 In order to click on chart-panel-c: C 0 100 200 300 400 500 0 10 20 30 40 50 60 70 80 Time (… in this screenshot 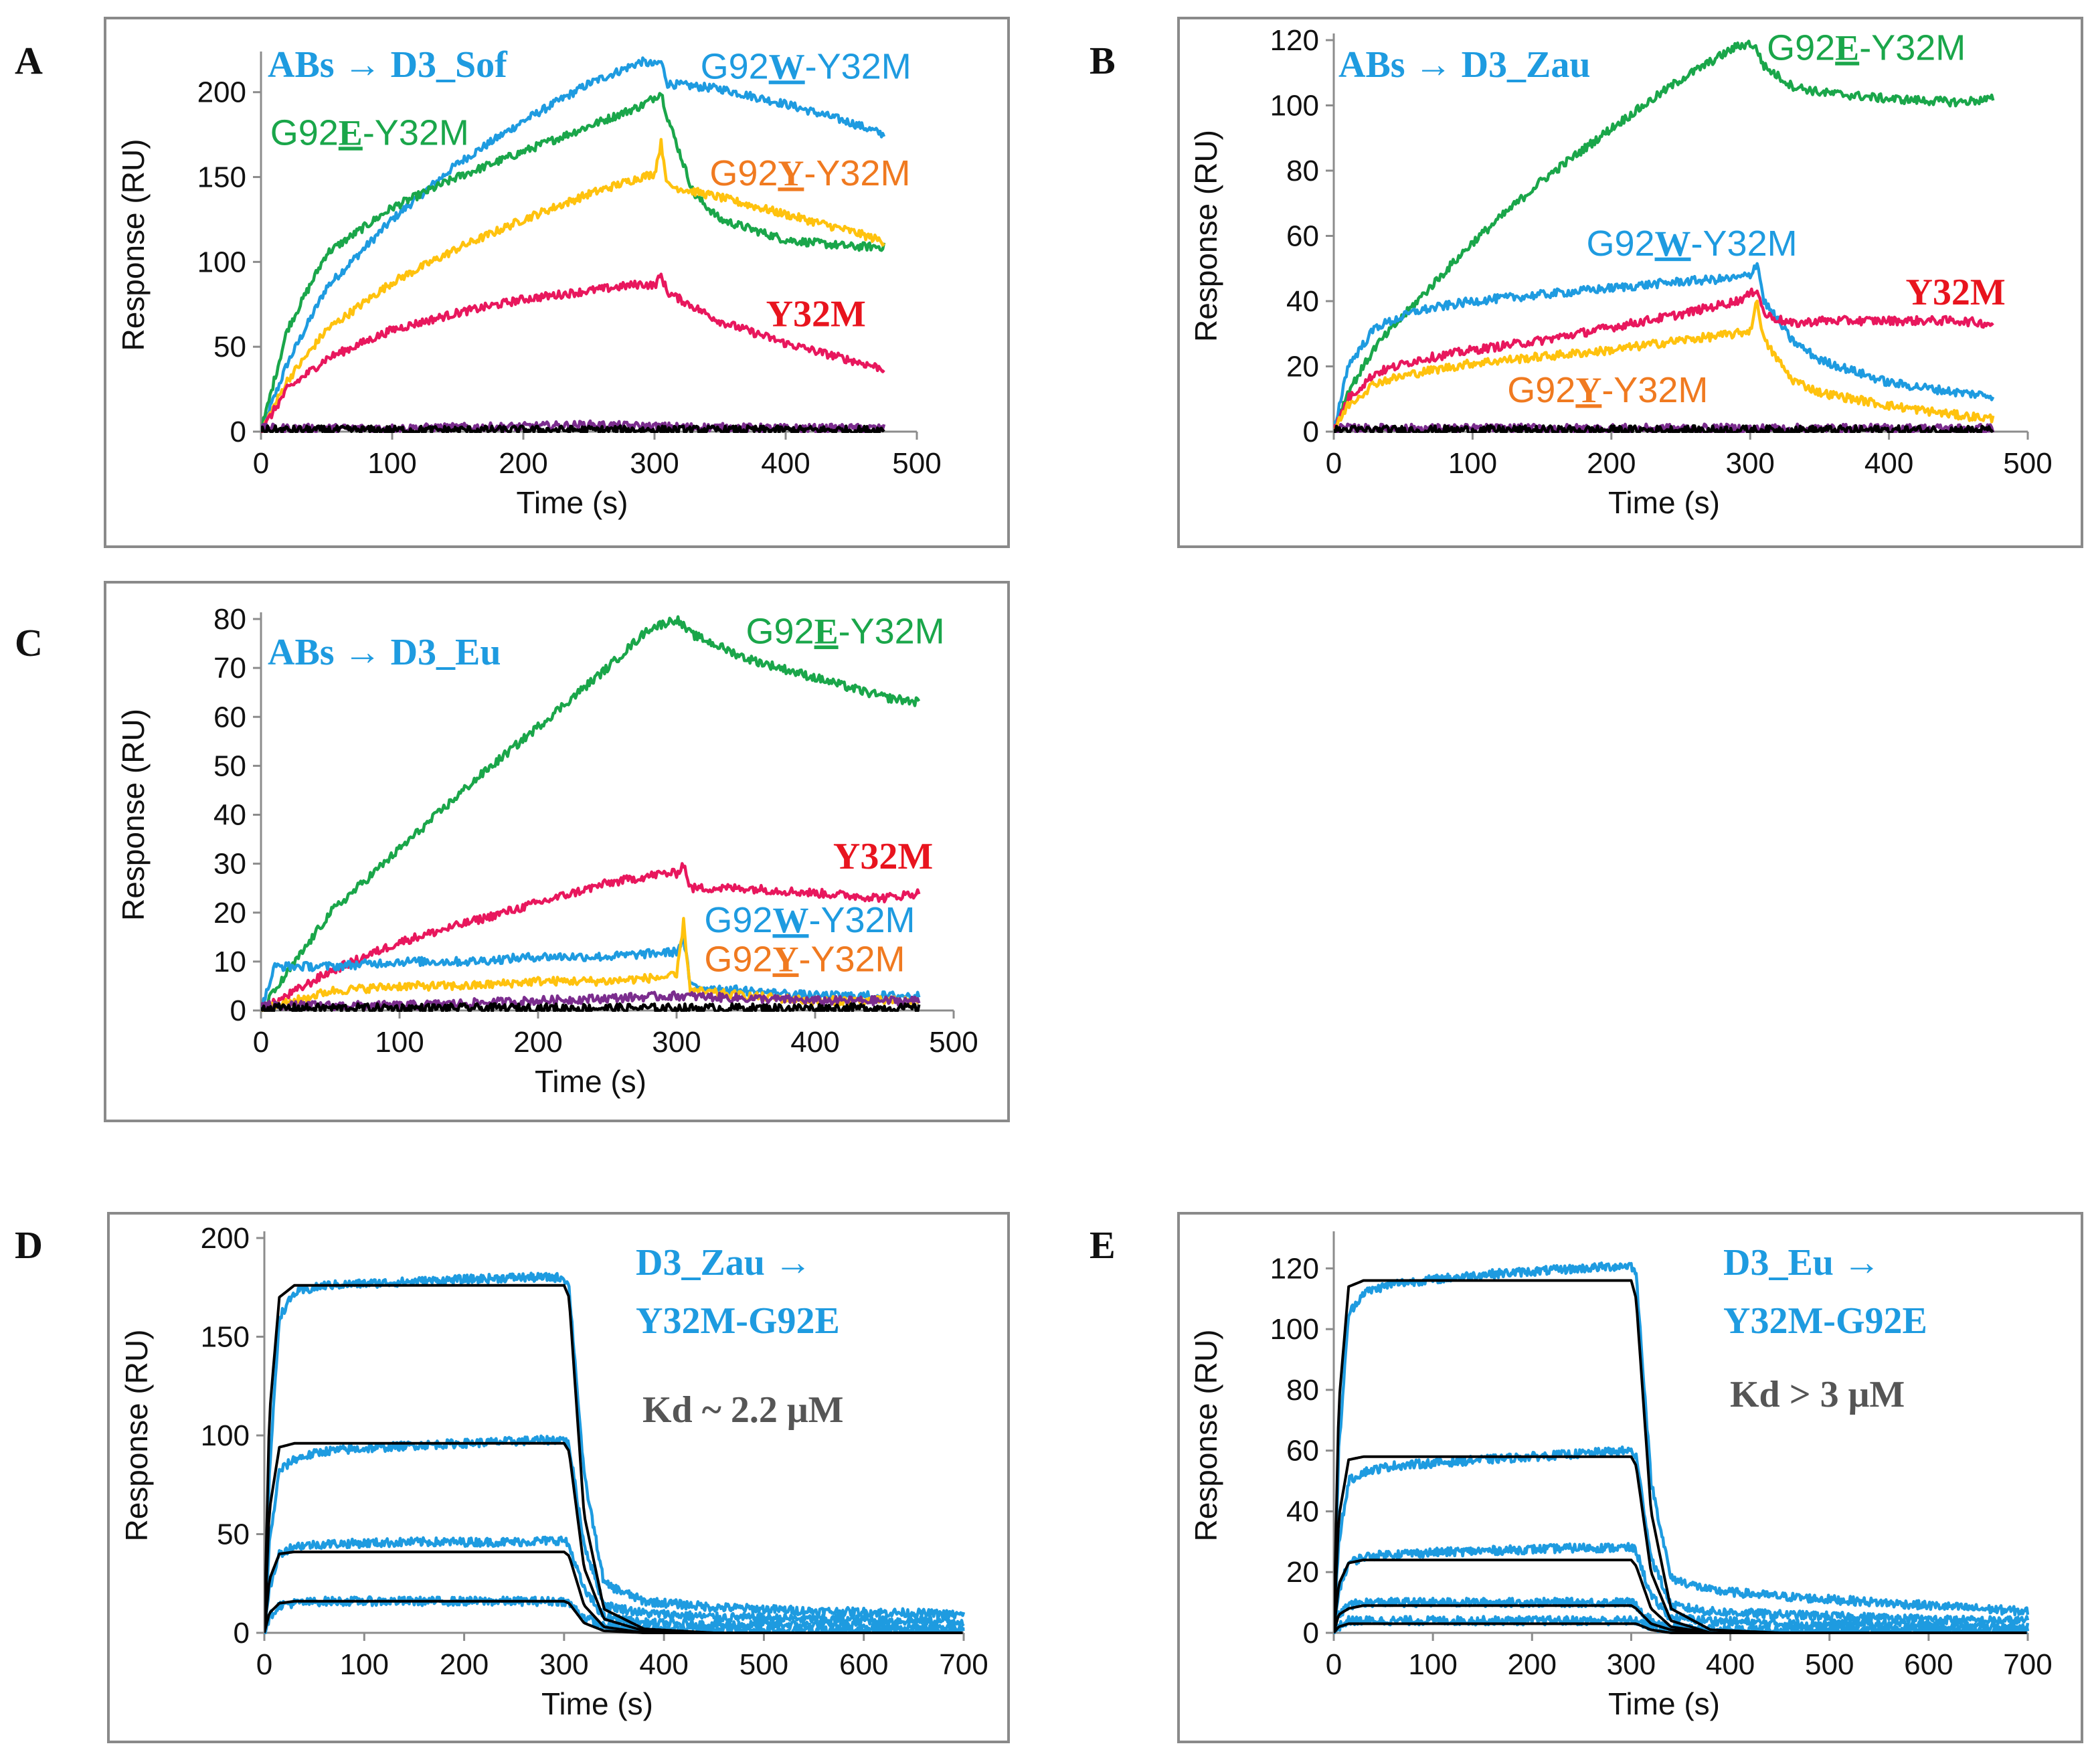, I will do `click(512, 851)`.